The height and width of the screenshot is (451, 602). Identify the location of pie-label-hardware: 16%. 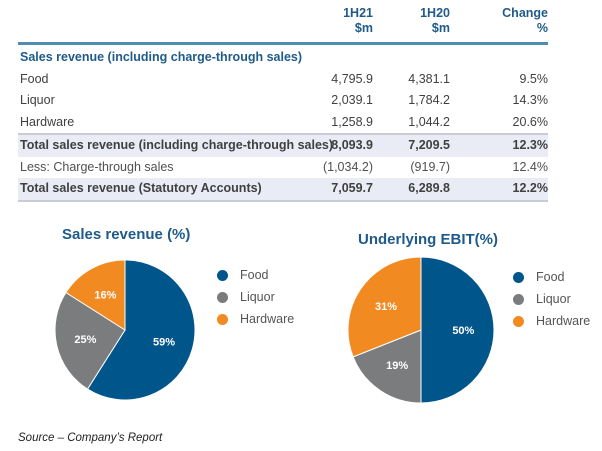
(105, 295).